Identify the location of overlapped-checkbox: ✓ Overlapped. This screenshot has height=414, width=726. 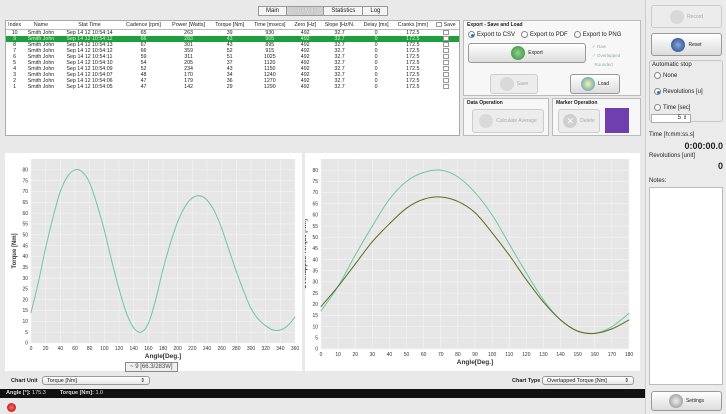
(606, 55).